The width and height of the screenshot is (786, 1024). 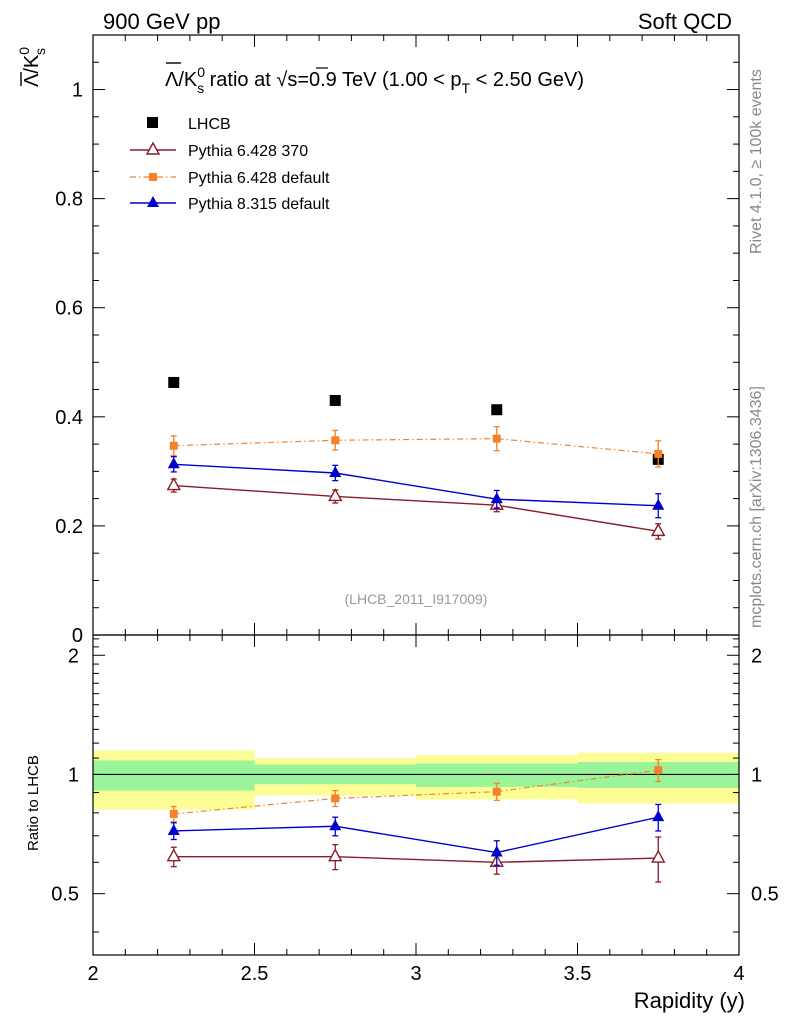 I want to click on y-tick-label: 0.4, so click(x=69, y=418).